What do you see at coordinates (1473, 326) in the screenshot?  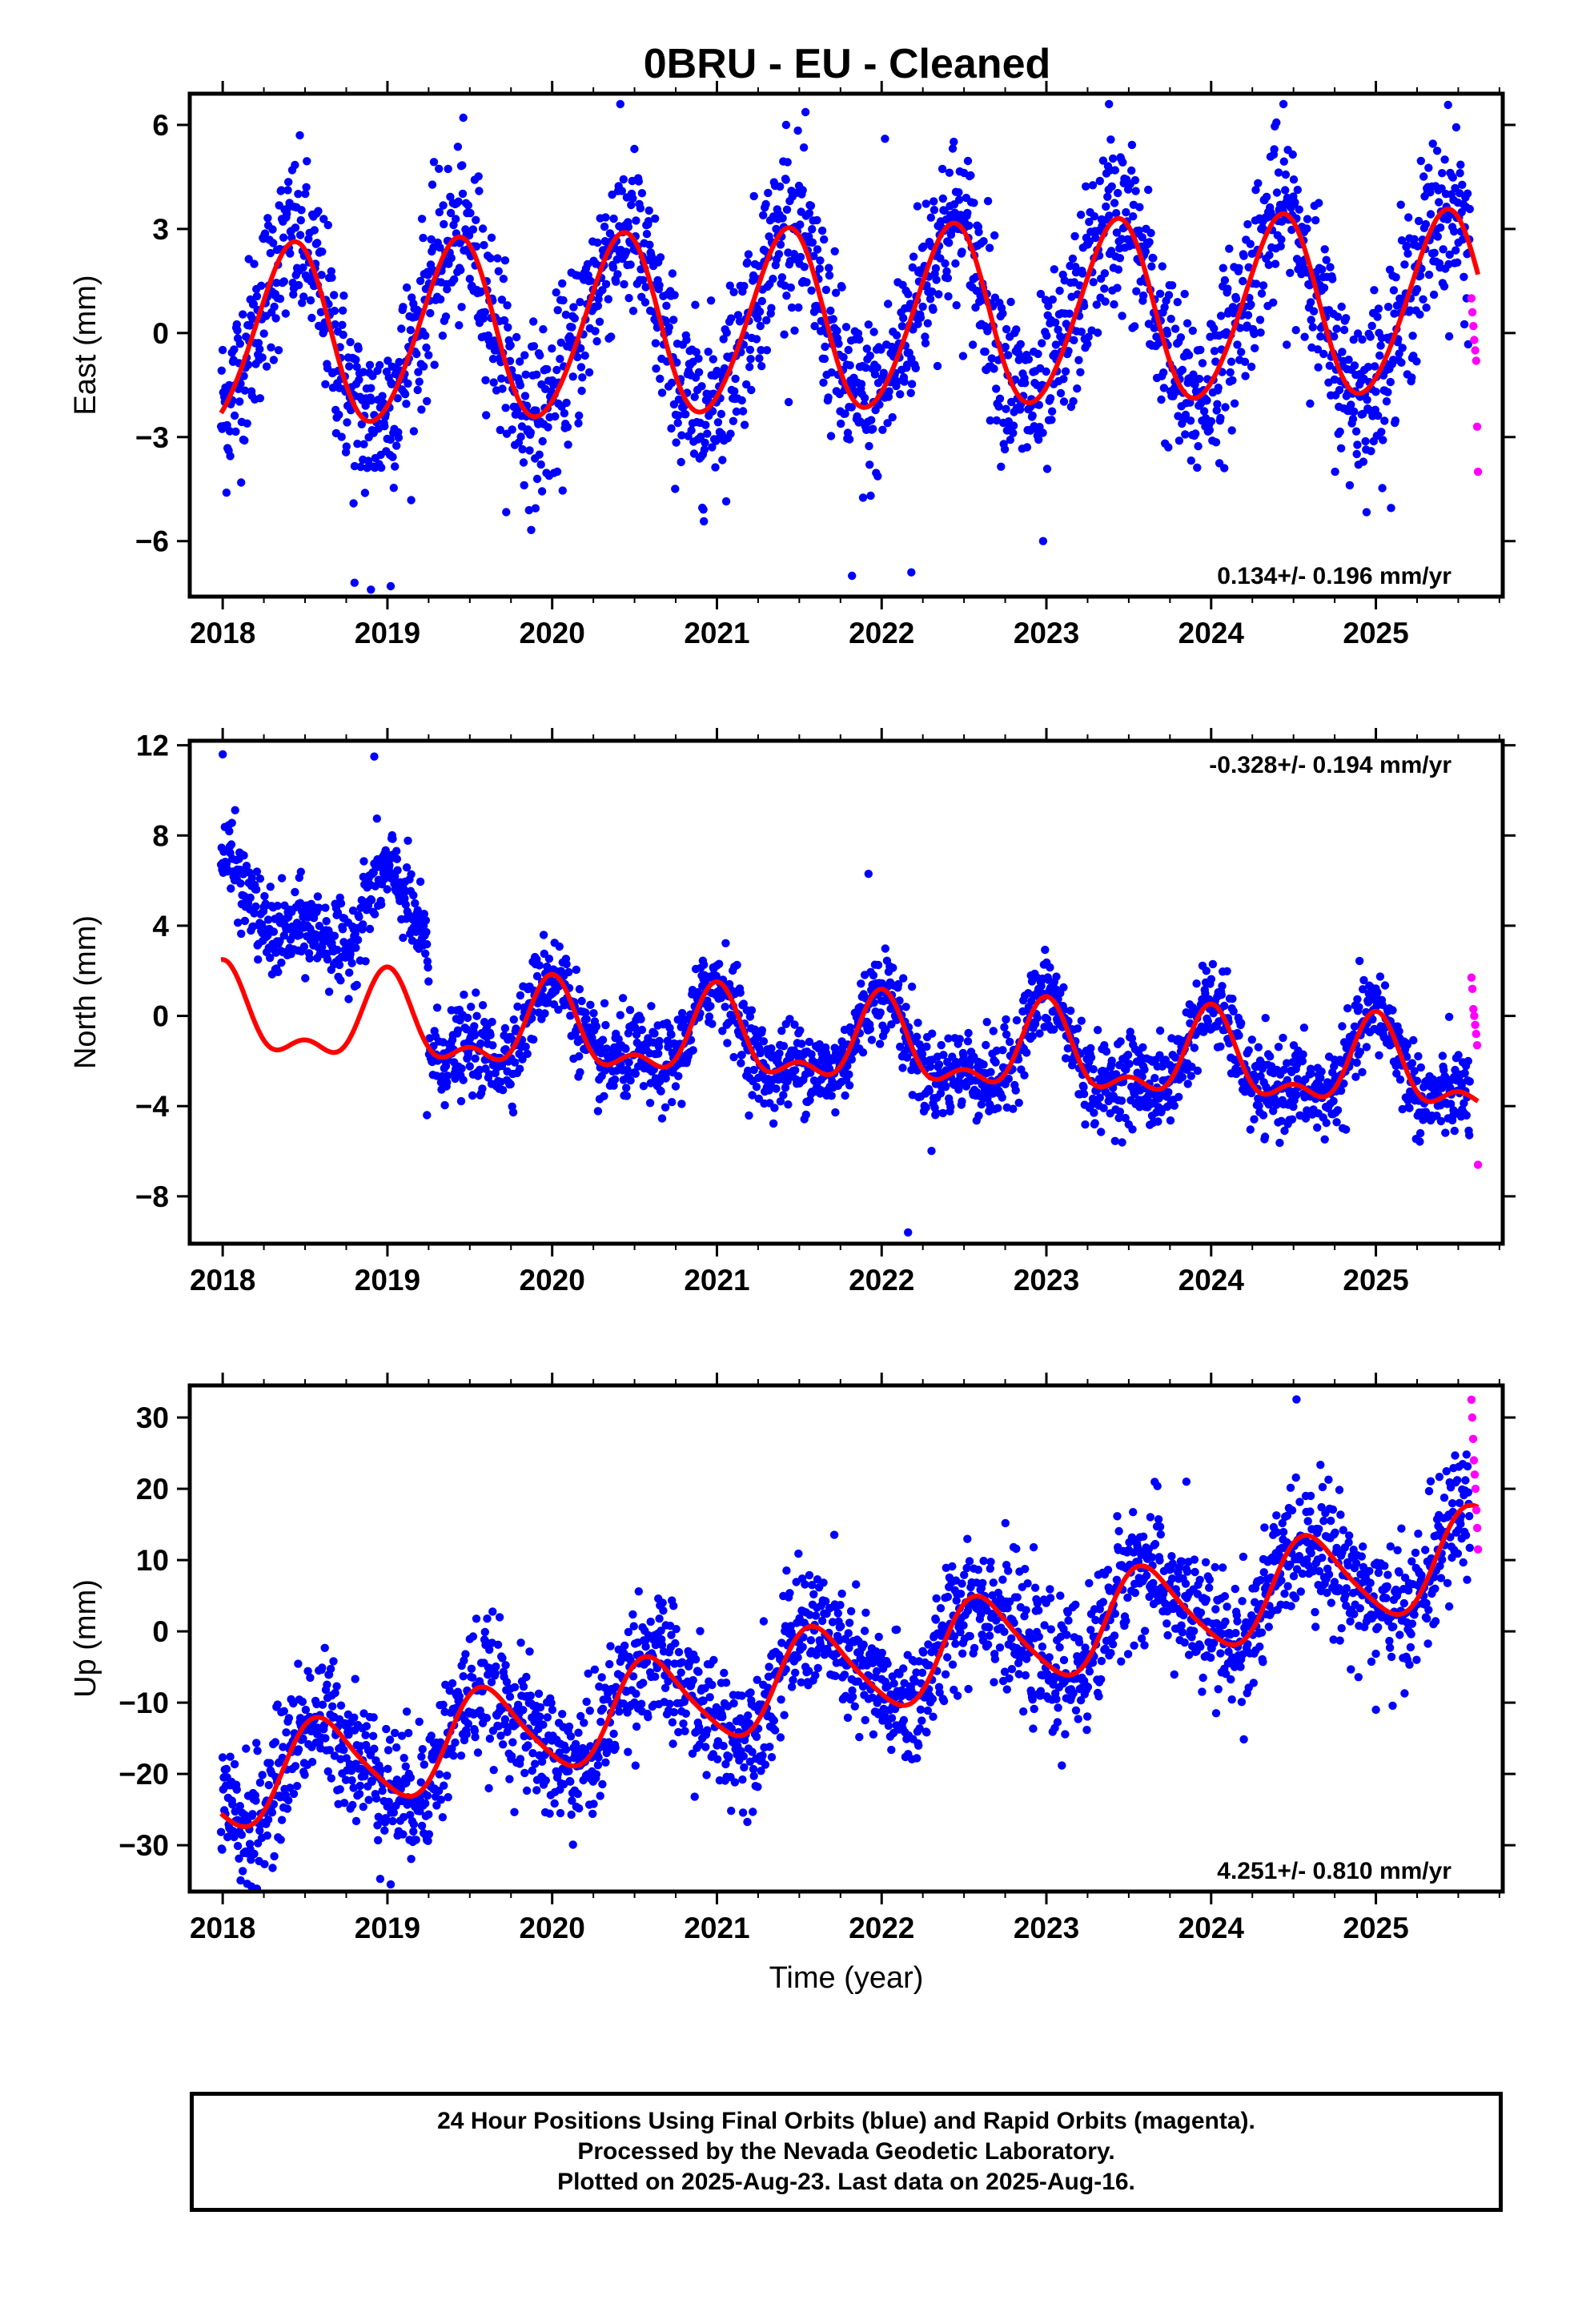 I see `rapid-orbit-point` at bounding box center [1473, 326].